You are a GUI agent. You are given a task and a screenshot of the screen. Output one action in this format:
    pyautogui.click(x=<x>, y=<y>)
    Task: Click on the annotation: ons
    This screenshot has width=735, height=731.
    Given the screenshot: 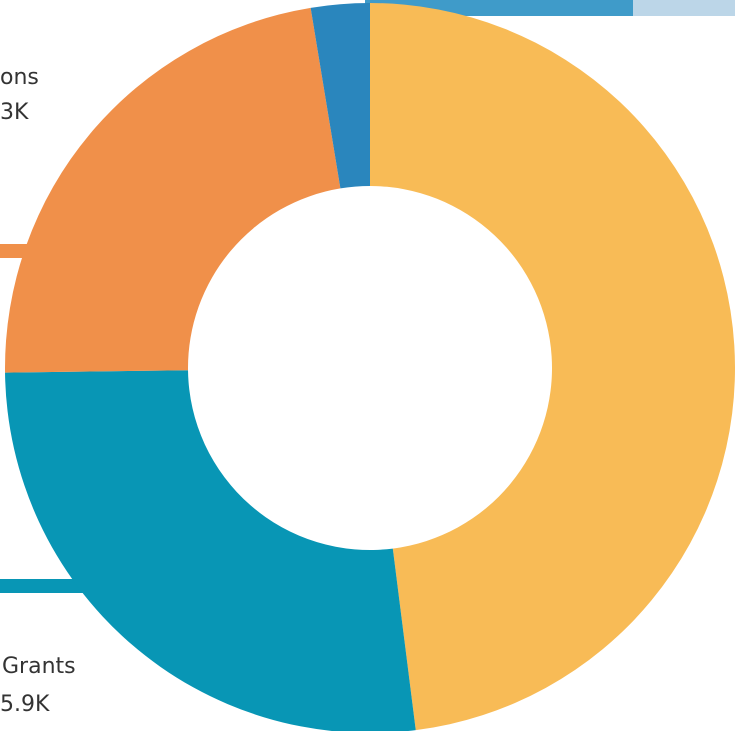 What is the action you would take?
    pyautogui.click(x=19, y=77)
    